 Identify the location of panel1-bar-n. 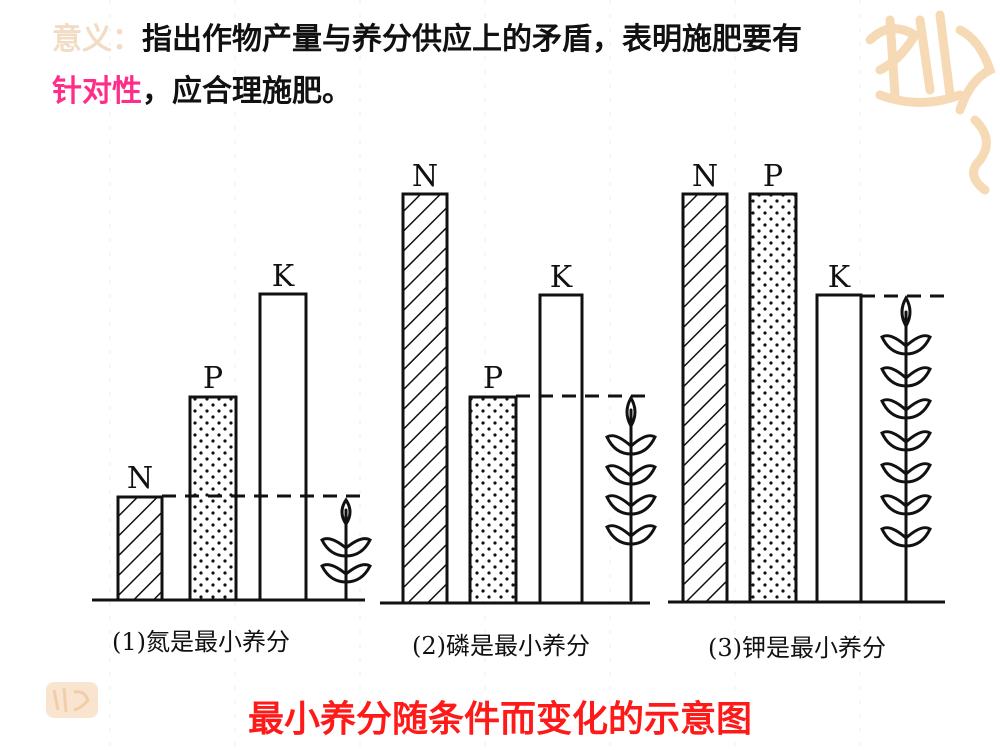
(140, 548).